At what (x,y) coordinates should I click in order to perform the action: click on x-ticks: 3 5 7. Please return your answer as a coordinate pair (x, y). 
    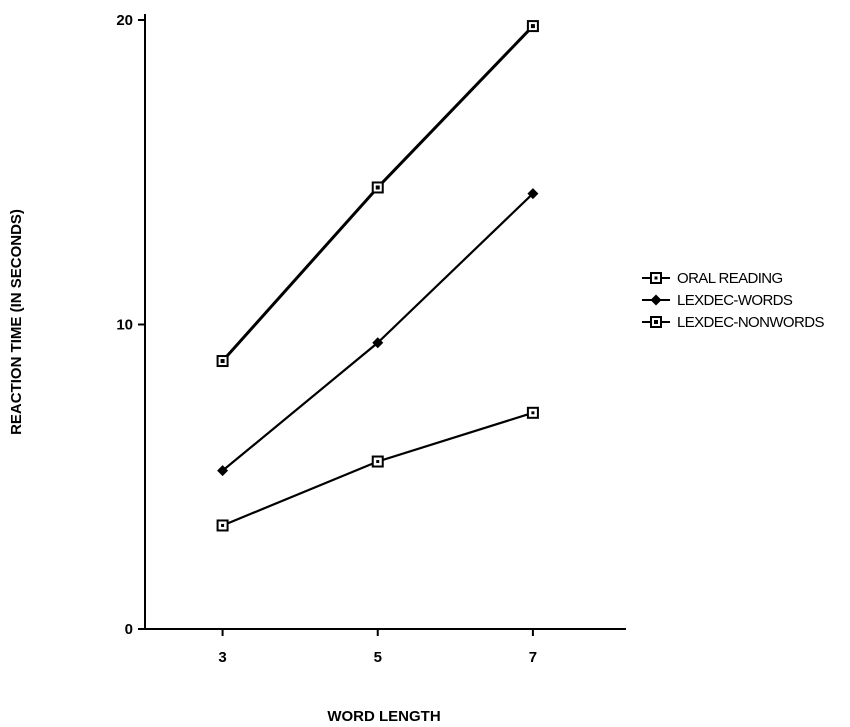
    Looking at the image, I should click on (377, 647).